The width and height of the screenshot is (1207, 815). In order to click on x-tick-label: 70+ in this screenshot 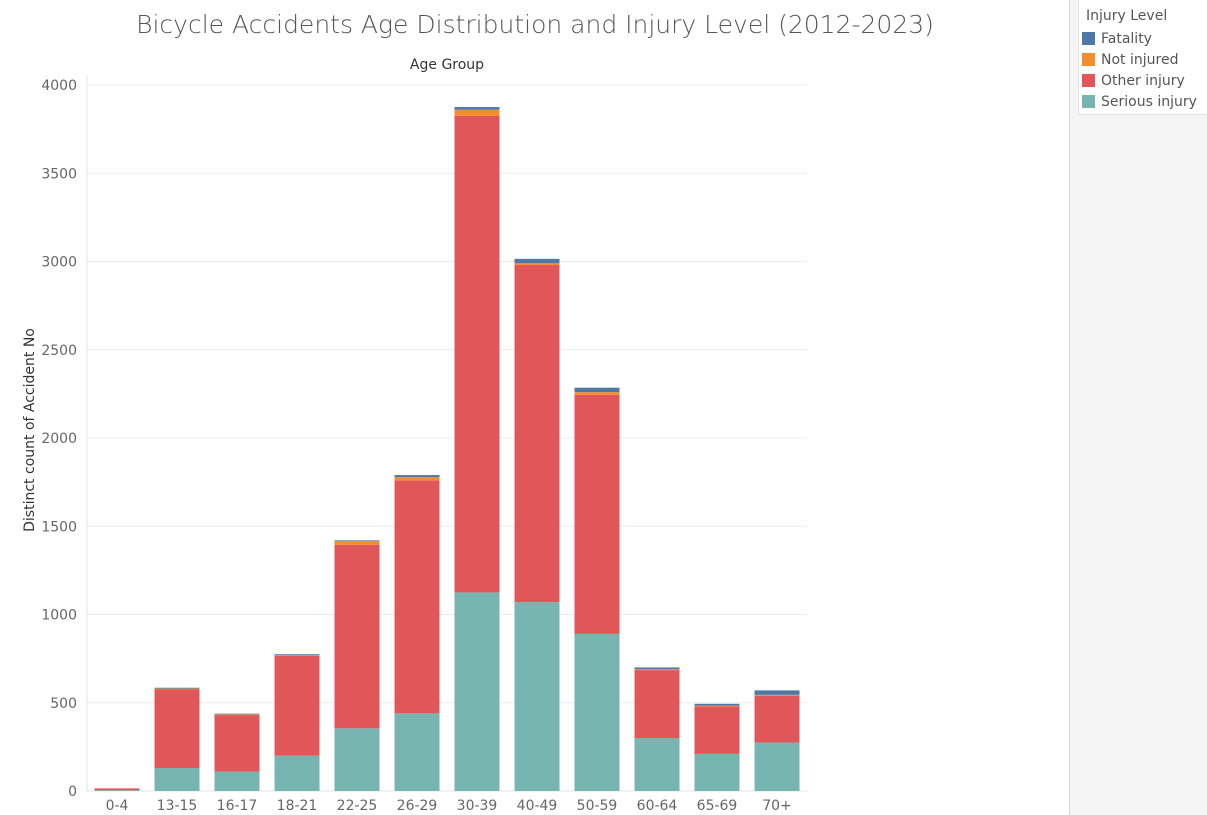, I will do `click(777, 806)`.